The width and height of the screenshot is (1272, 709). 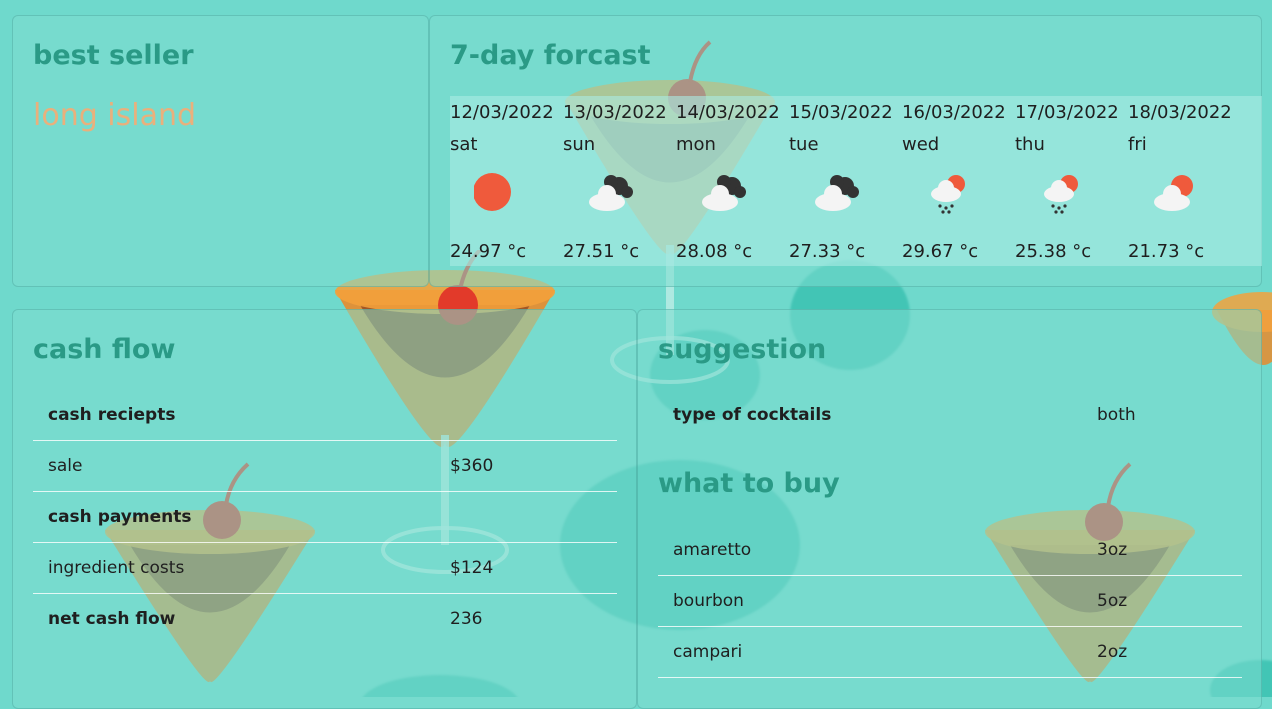 What do you see at coordinates (1030, 144) in the screenshot?
I see `forecast-day-name: thu` at bounding box center [1030, 144].